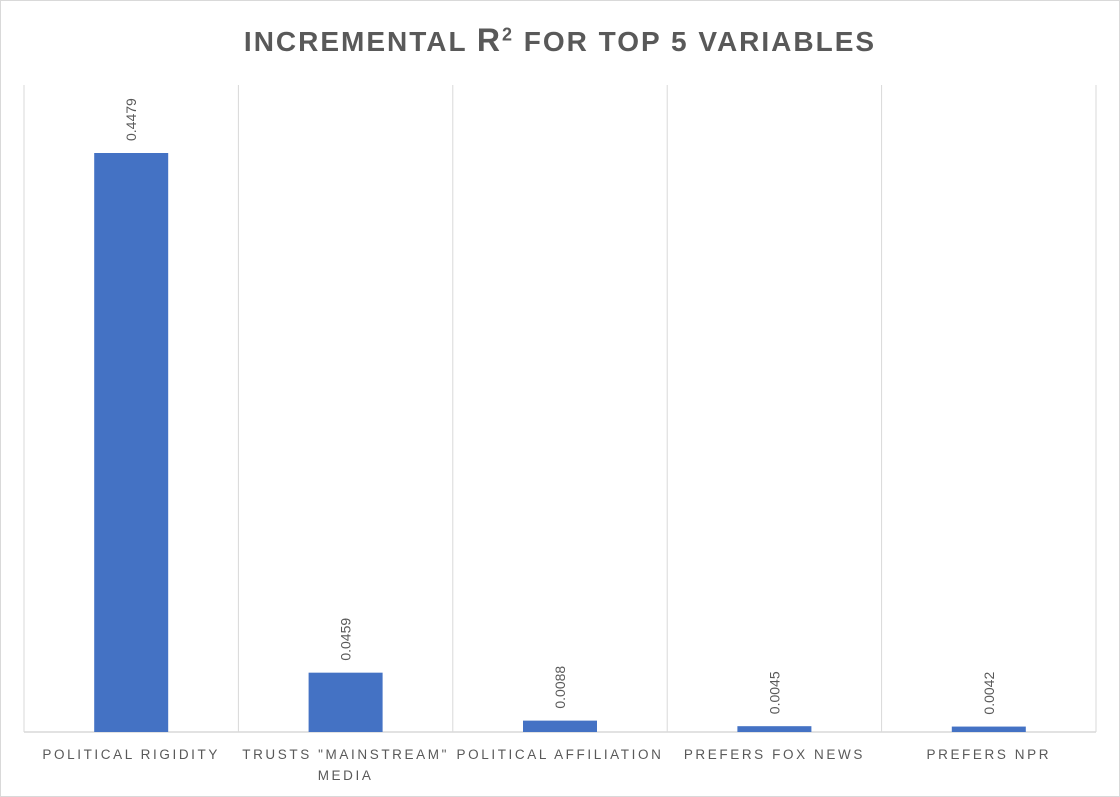 The height and width of the screenshot is (797, 1120). I want to click on category-label: PREFERS NPR, so click(988, 754).